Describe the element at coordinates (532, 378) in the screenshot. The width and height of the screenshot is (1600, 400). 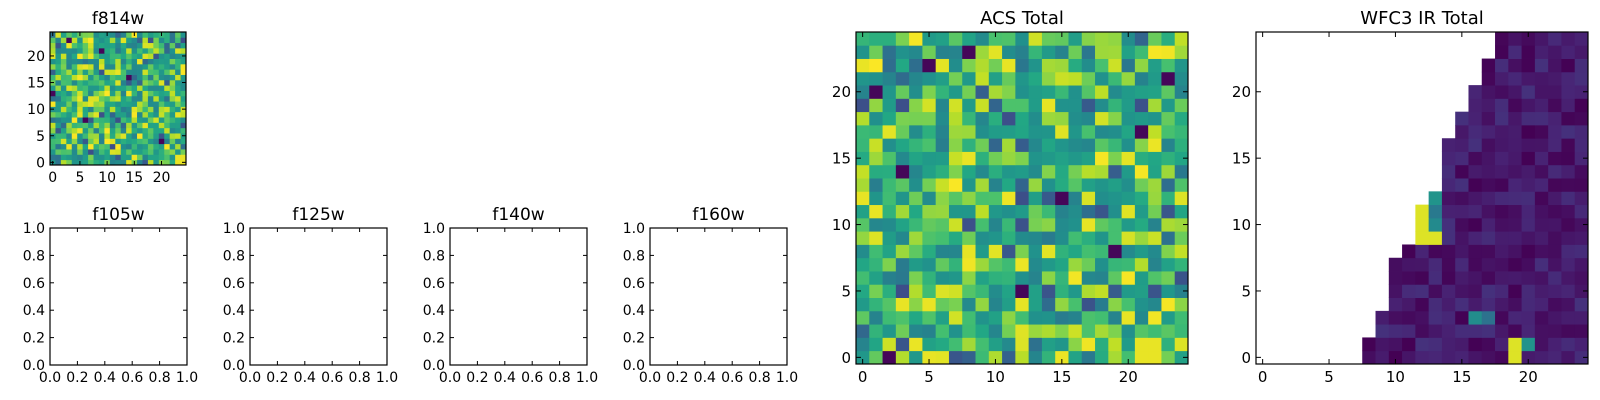
I see `x-tick-label: 0.6` at that location.